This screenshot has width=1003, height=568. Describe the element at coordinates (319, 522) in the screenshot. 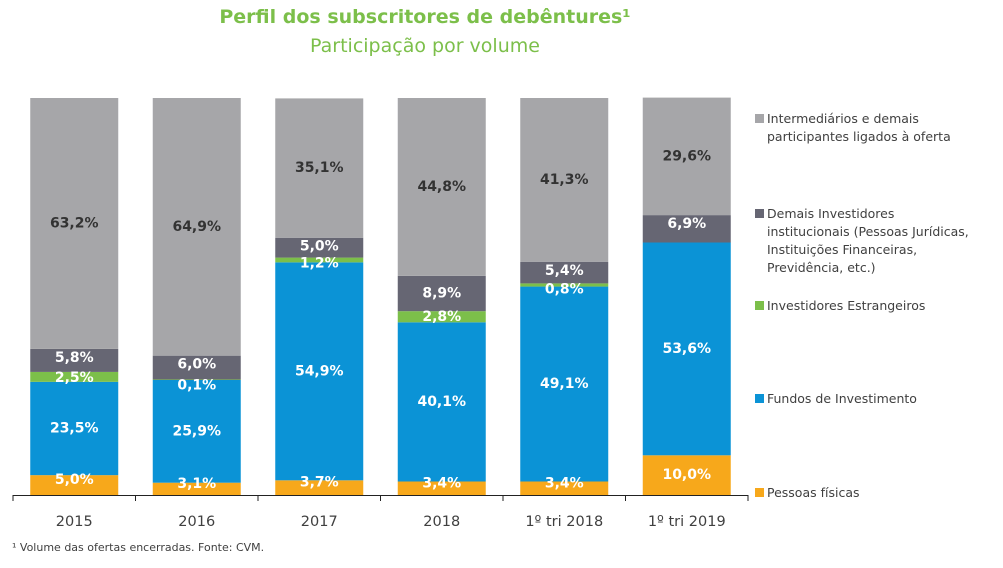

I see `x-tick-label: 2017` at that location.